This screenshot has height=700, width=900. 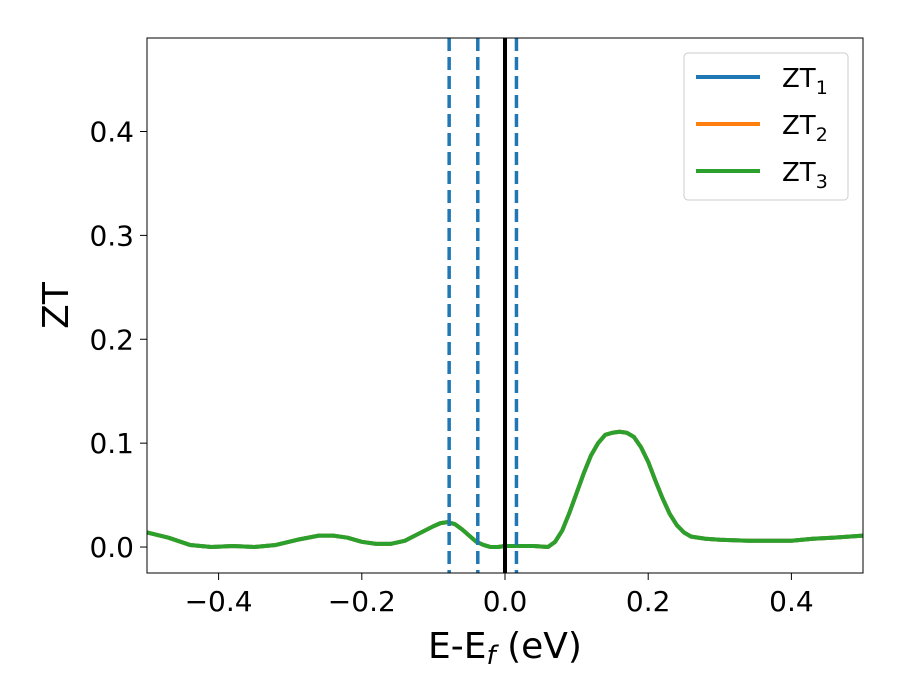 What do you see at coordinates (805, 175) in the screenshot?
I see `legend-label-3: ZT3` at bounding box center [805, 175].